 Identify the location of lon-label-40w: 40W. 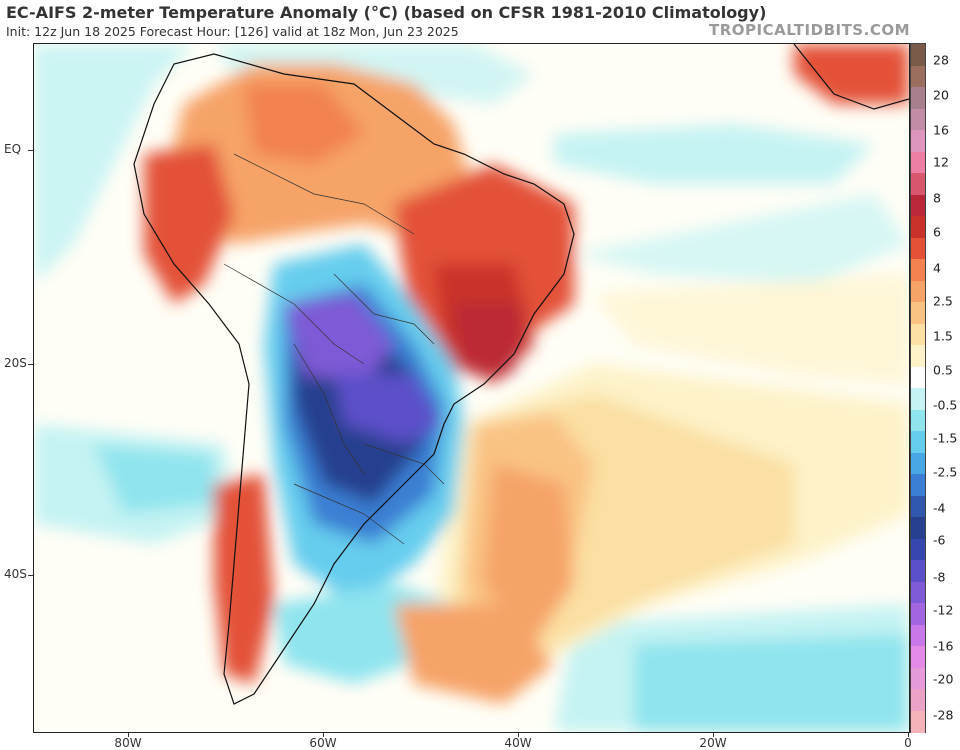
(518, 743).